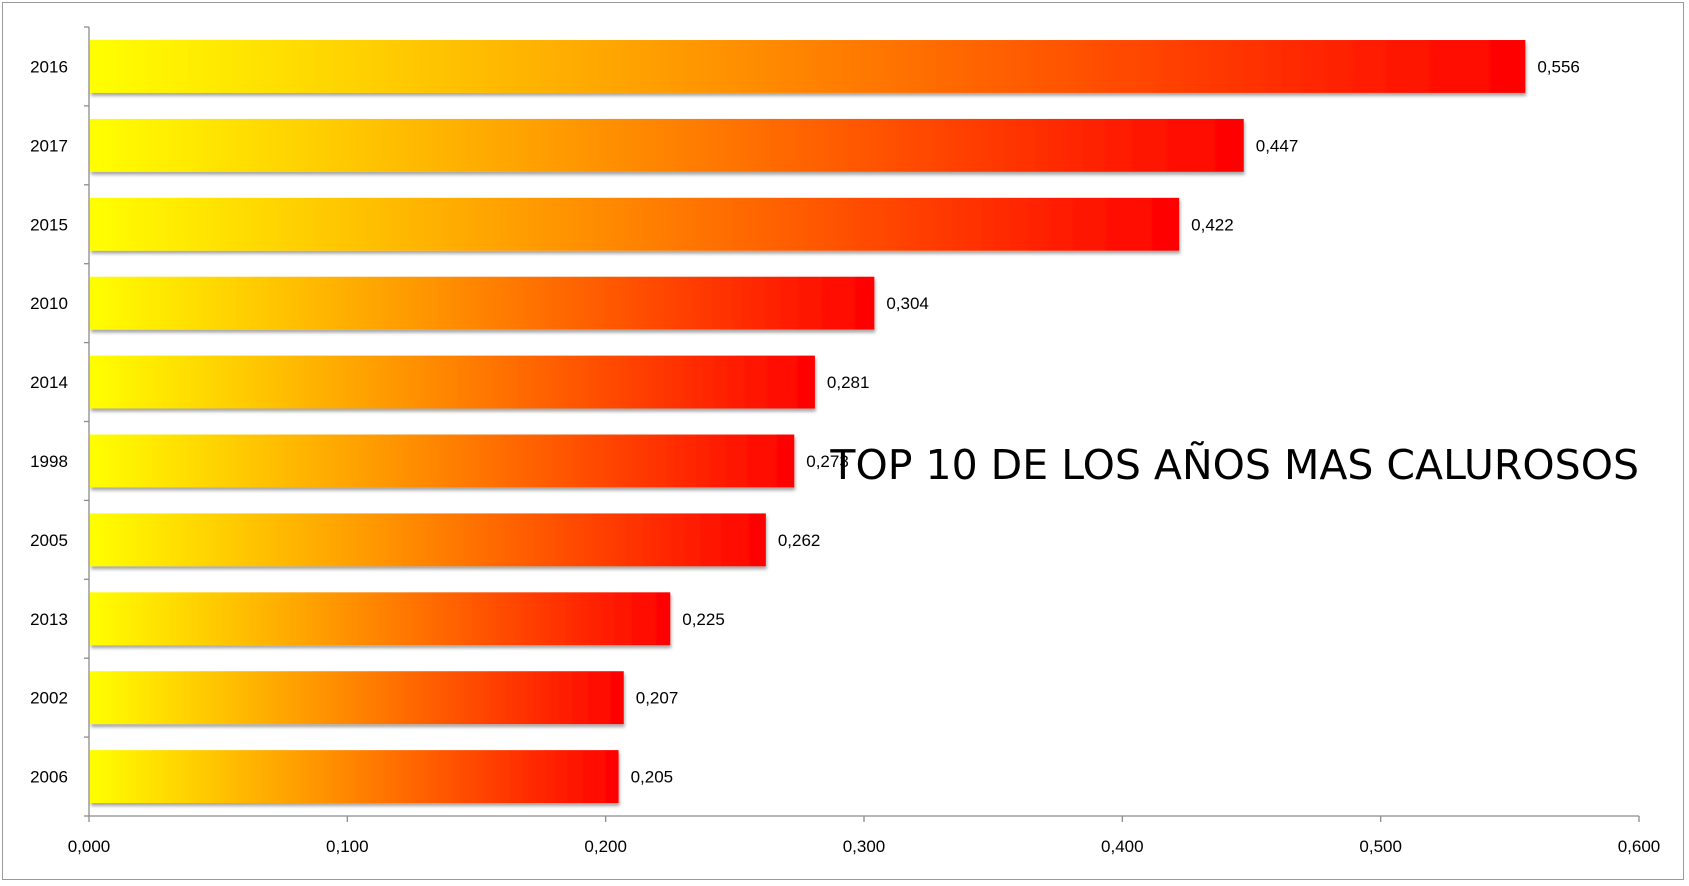 Image resolution: width=1689 pixels, height=886 pixels. Describe the element at coordinates (357, 698) in the screenshot. I see `bar-2002` at that location.